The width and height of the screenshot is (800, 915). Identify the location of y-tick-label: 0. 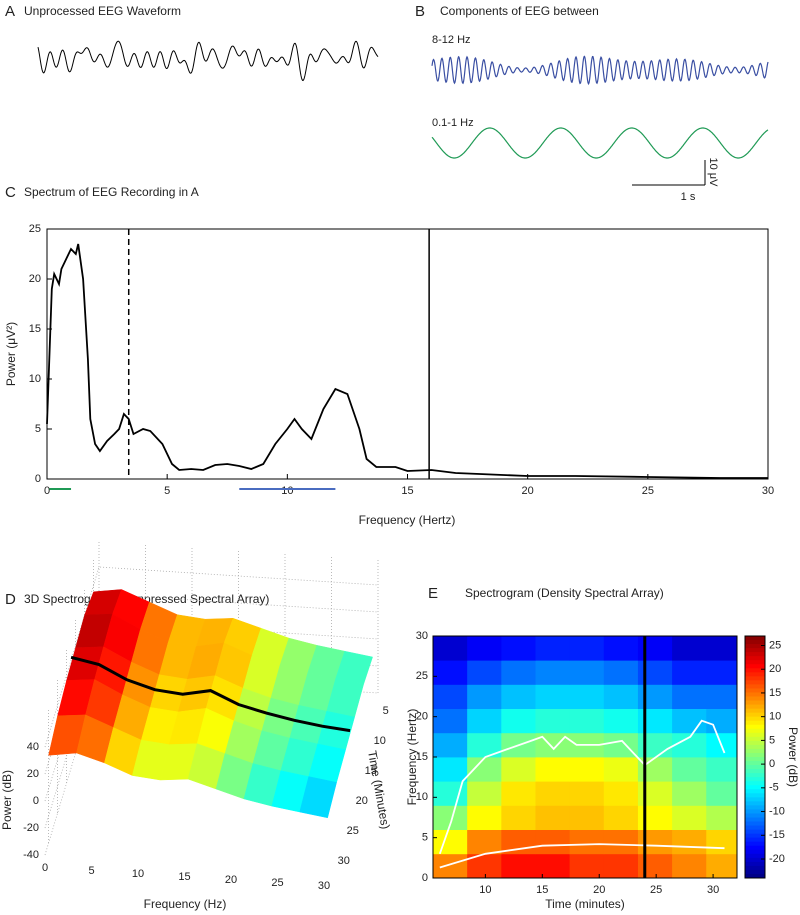
(425, 878).